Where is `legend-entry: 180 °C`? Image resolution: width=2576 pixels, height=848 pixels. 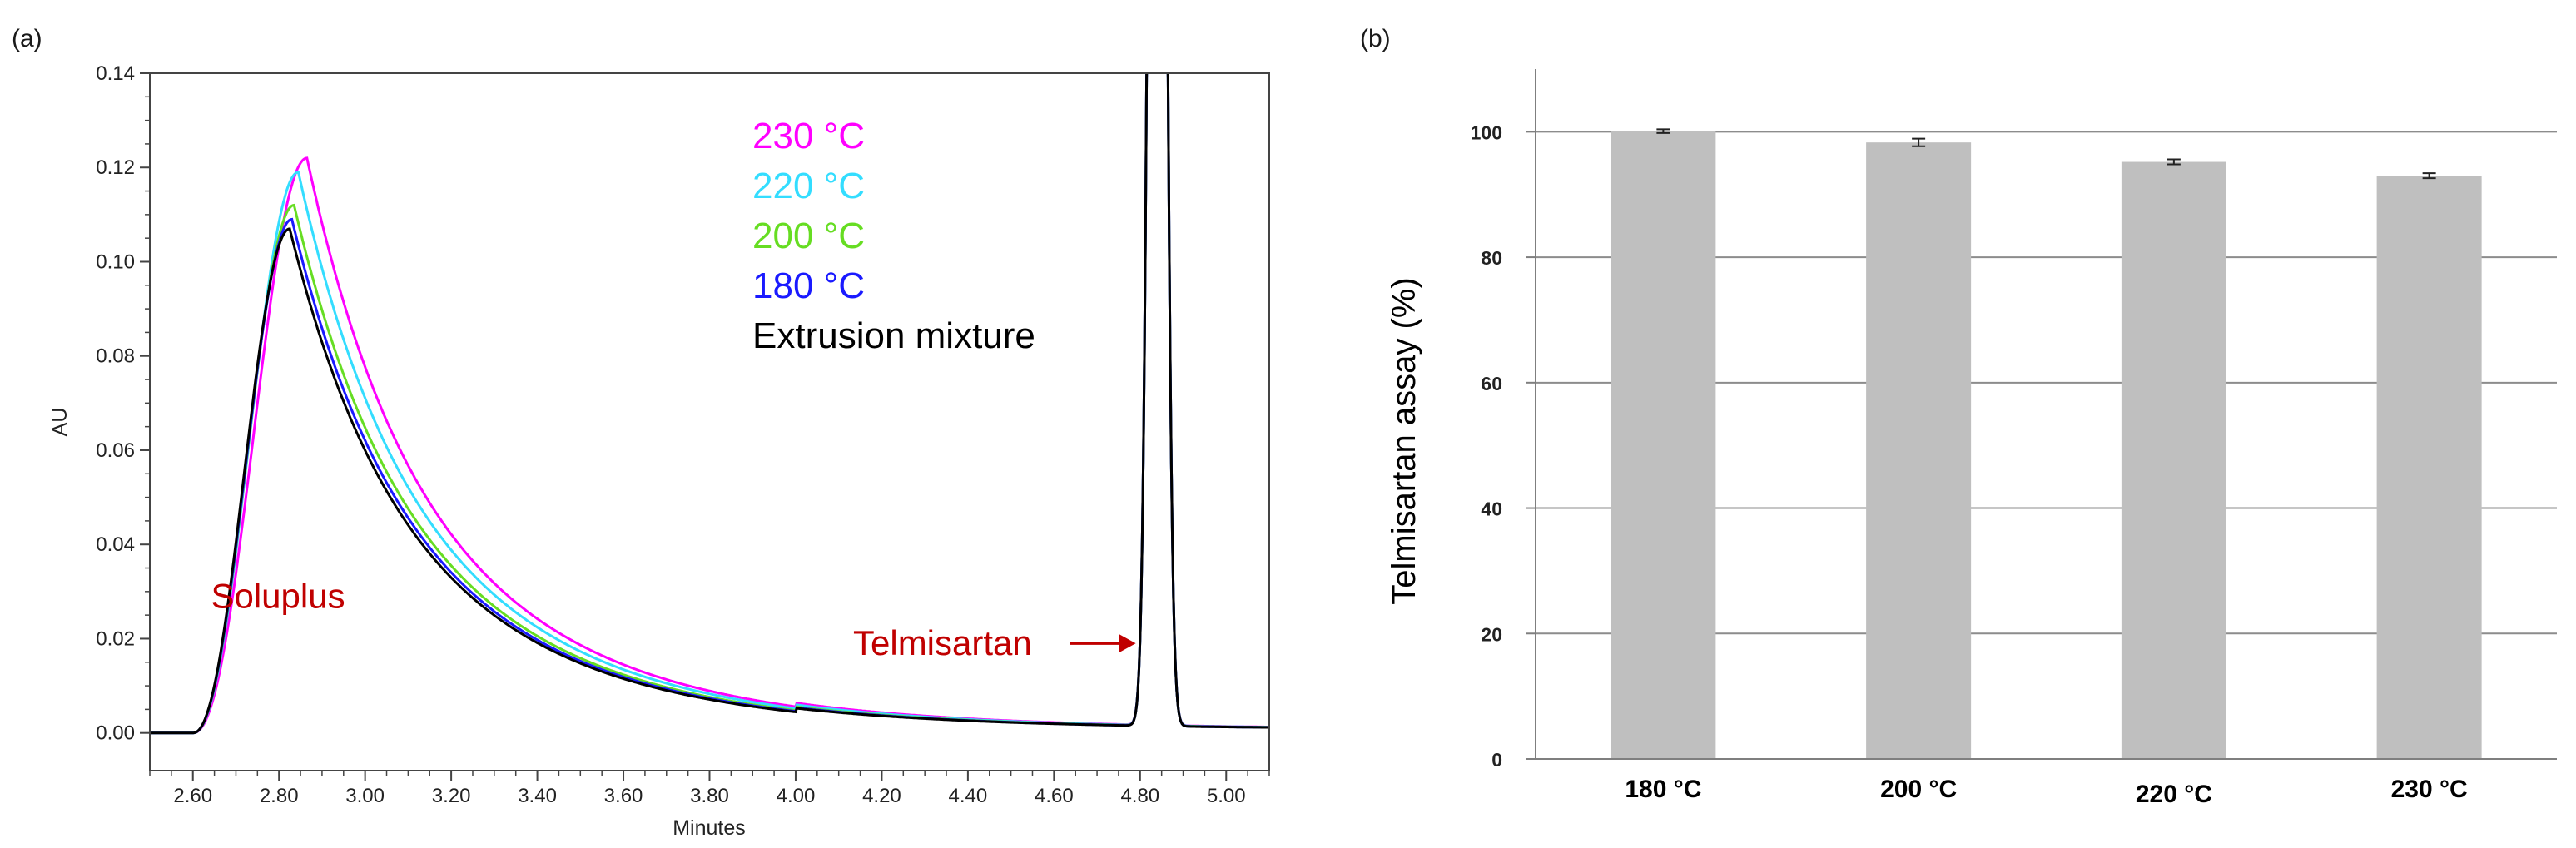 legend-entry: 180 °C is located at coordinates (808, 285).